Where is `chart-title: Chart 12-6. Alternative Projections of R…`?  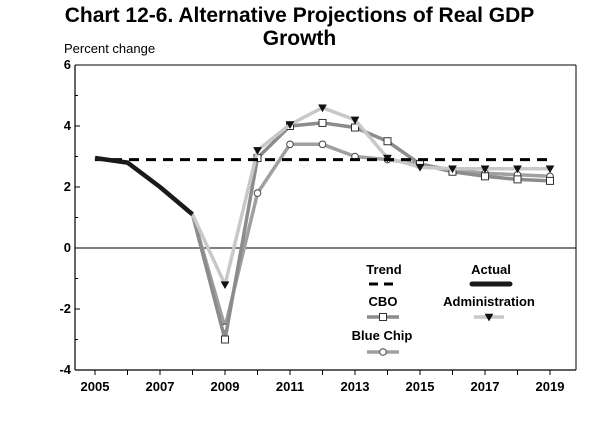
chart-title: Chart 12-6. Alternative Projections of R… is located at coordinates (299, 27).